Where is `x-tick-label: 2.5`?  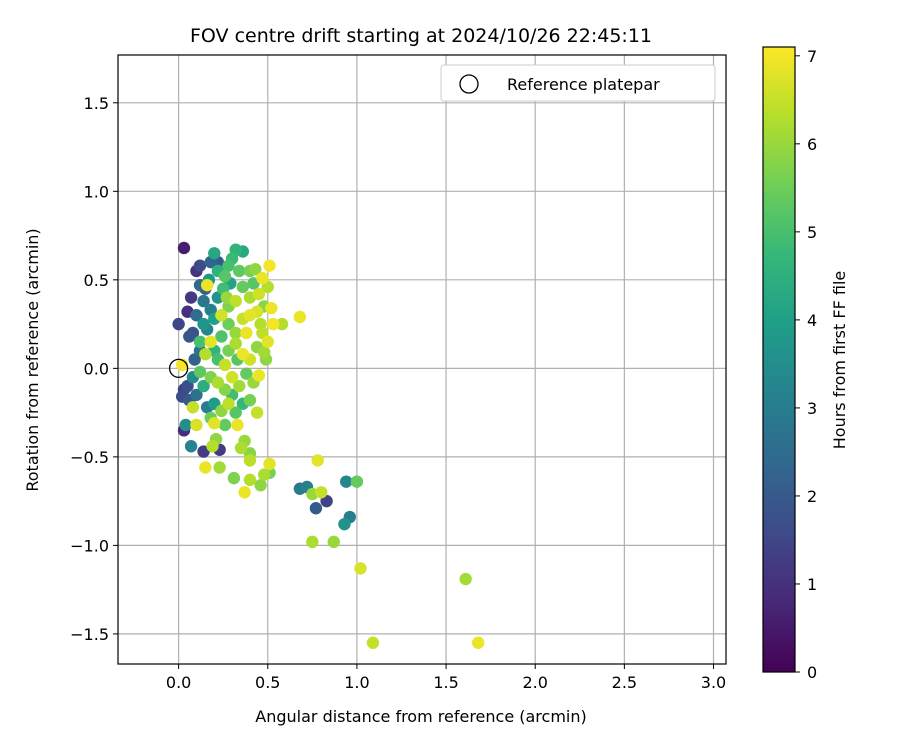
x-tick-label: 2.5 is located at coordinates (624, 682).